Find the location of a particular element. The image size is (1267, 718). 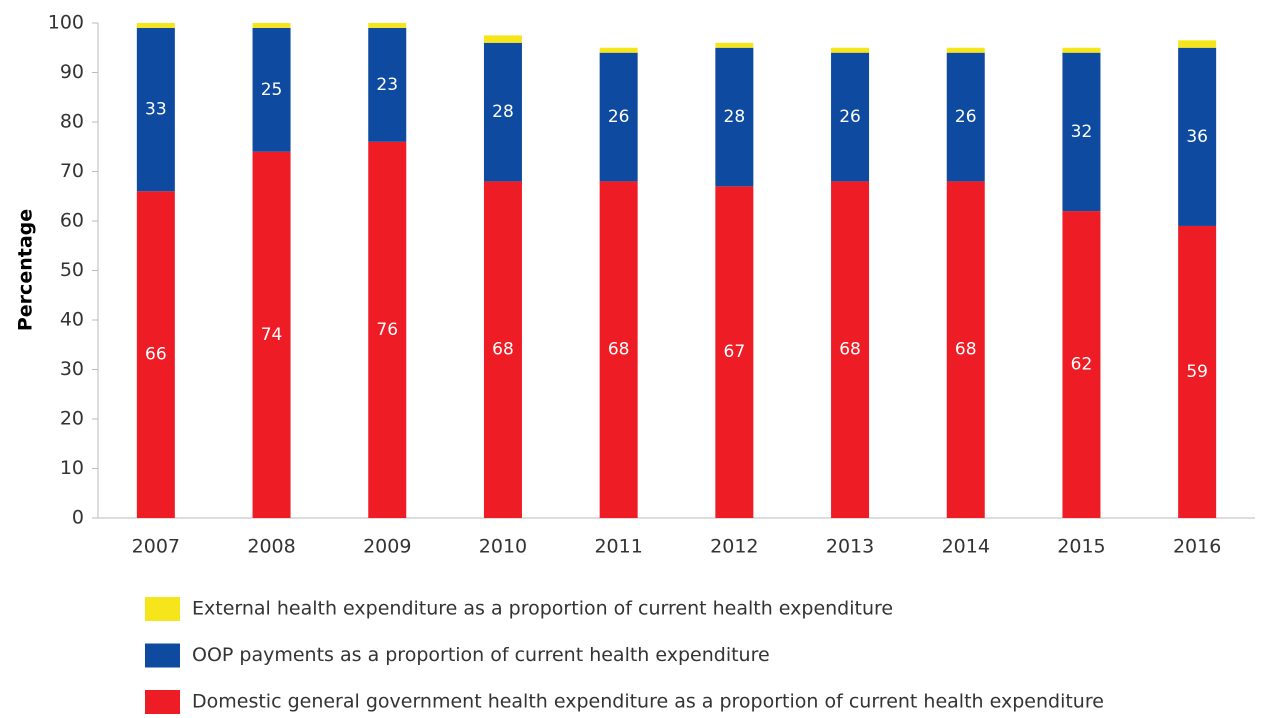

x-tick-label: 2011 is located at coordinates (618, 547).